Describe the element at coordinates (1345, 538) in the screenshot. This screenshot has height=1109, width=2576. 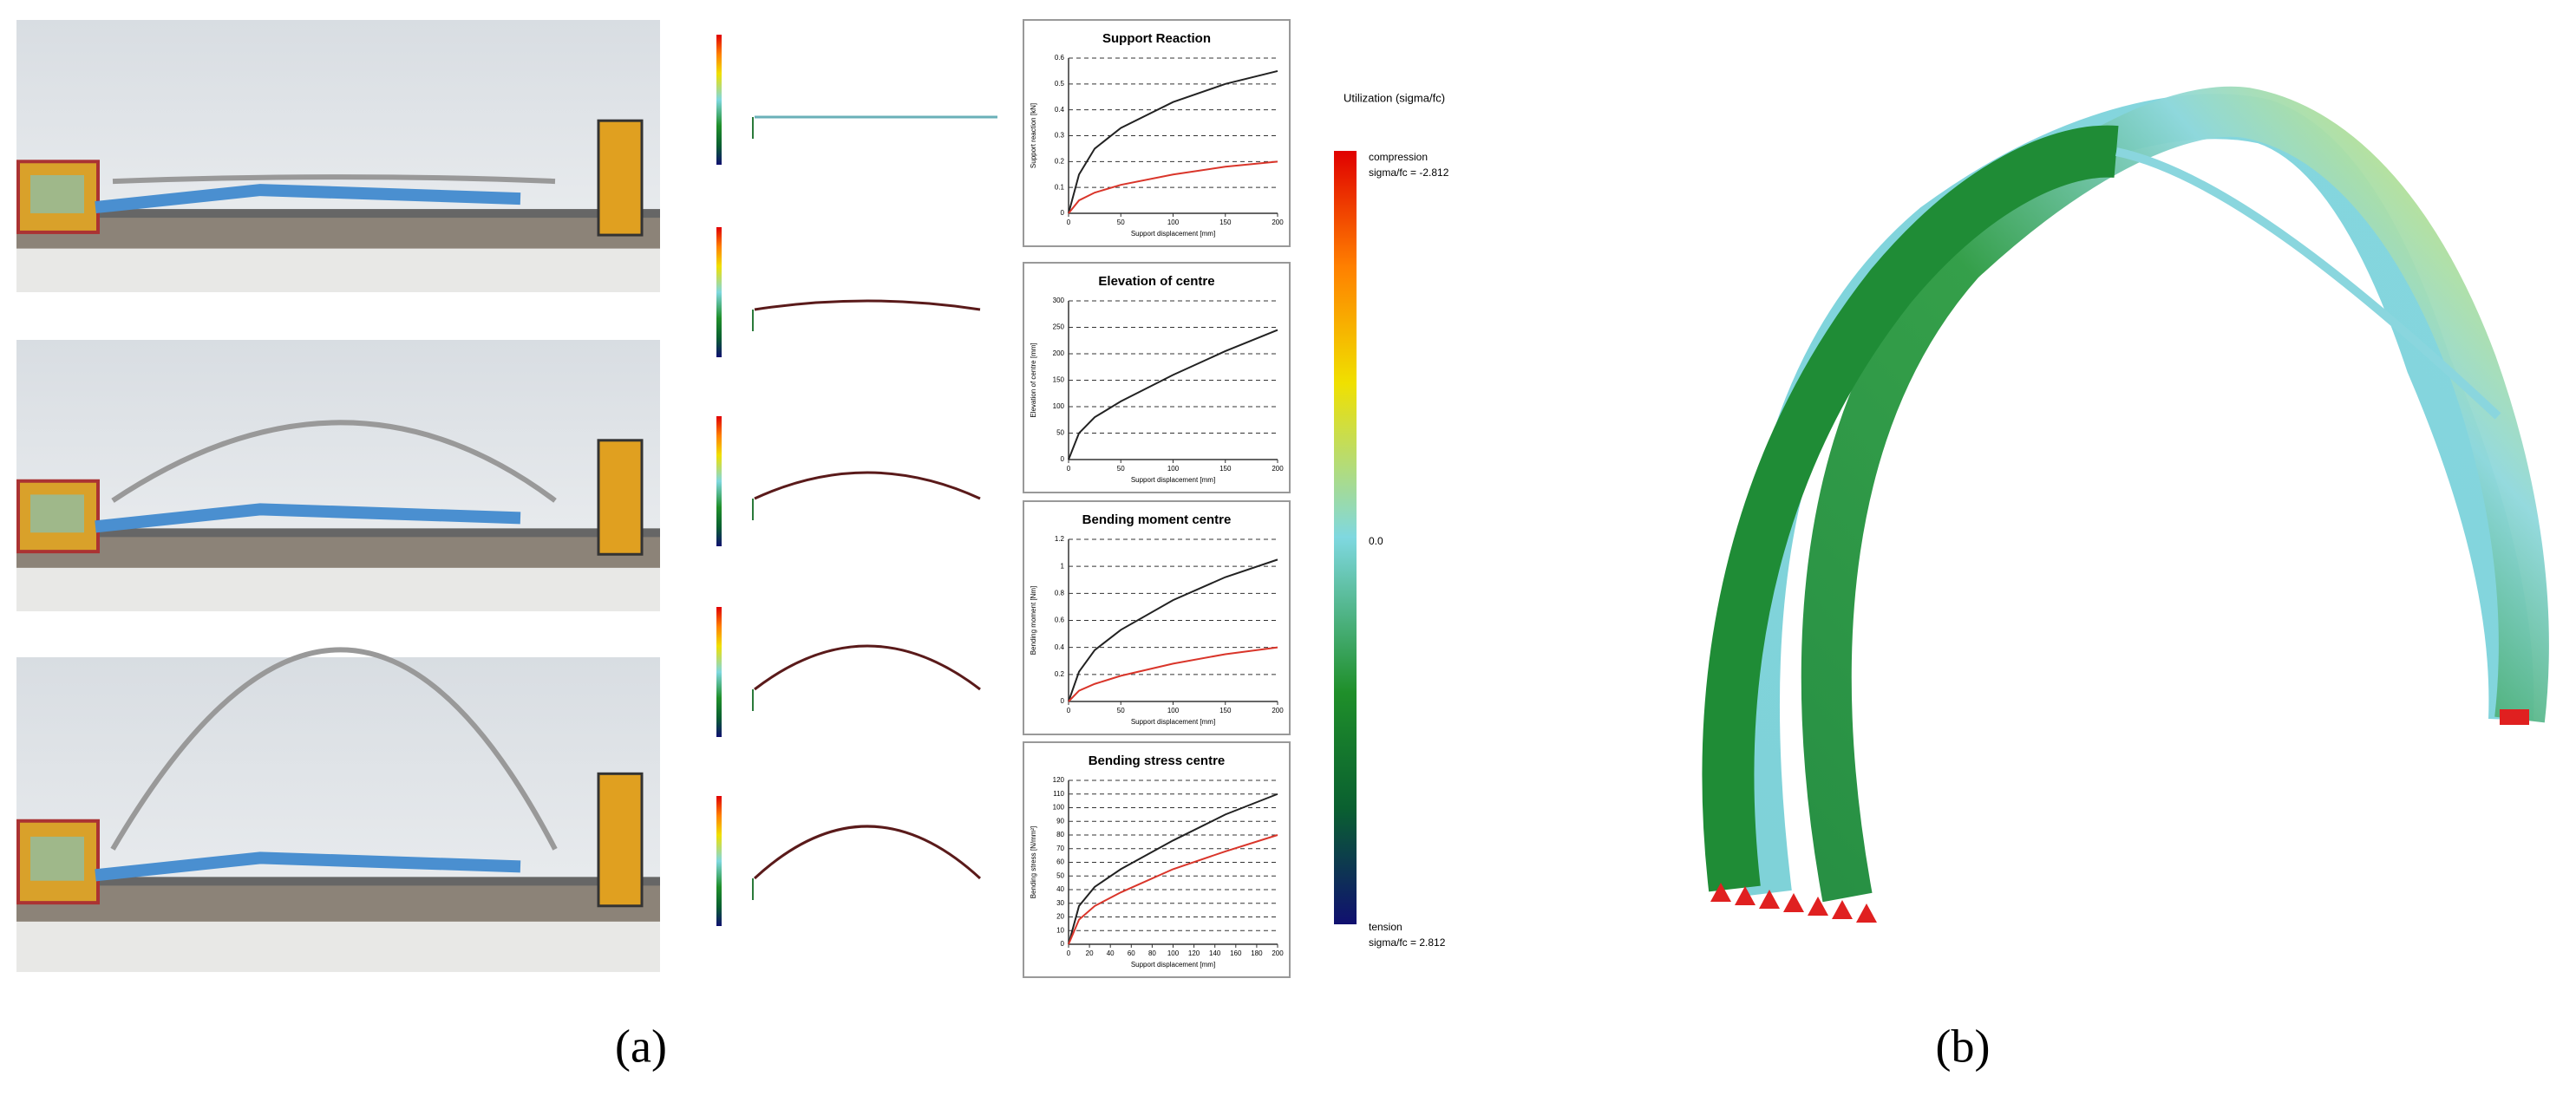
I see `colorbar` at that location.